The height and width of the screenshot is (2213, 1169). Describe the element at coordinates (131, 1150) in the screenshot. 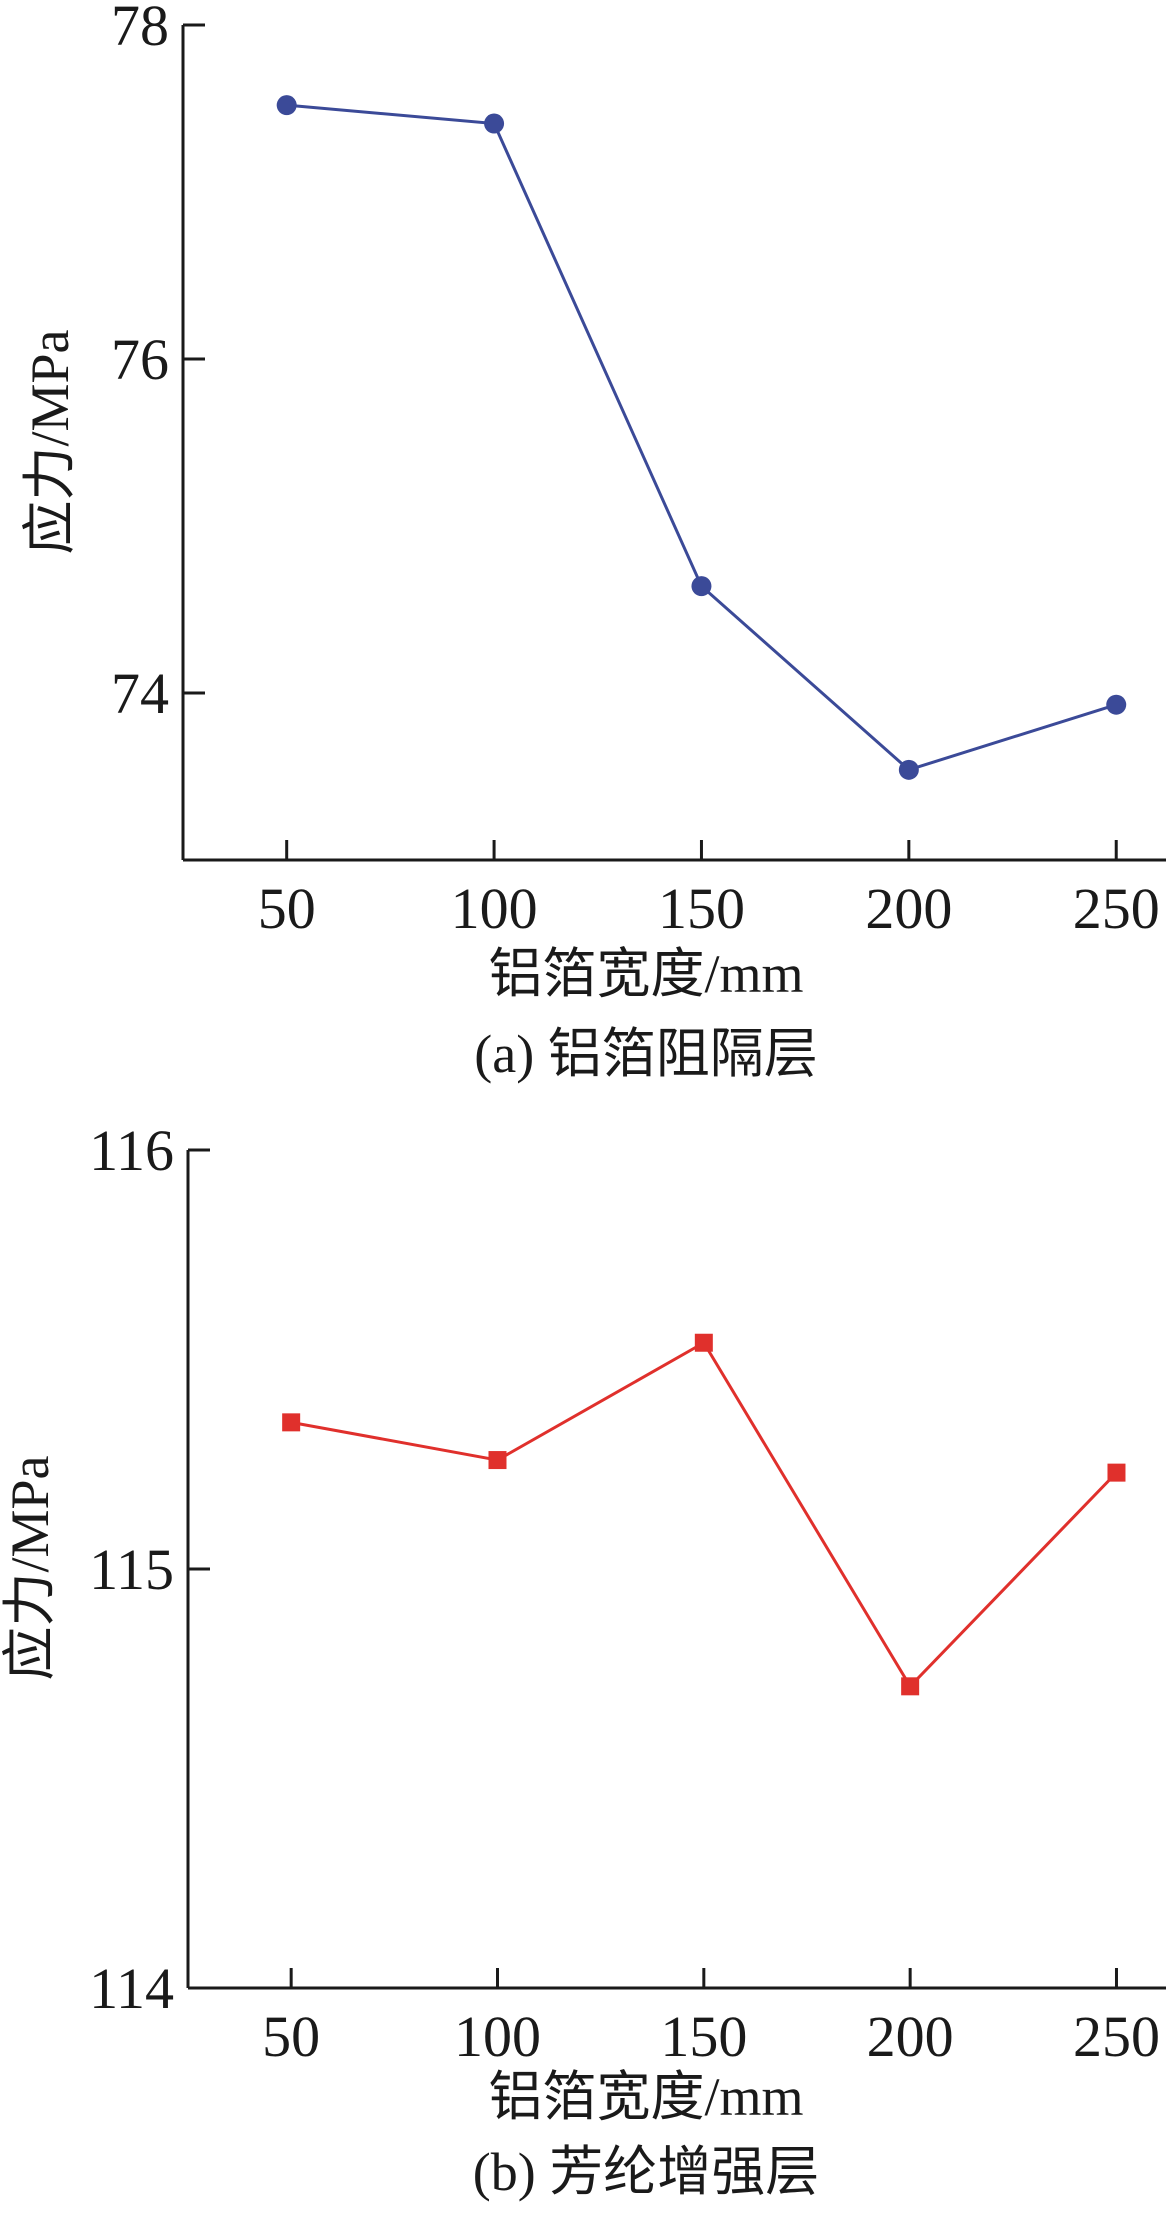

I see `chart-b-y-tick-label: 116` at that location.